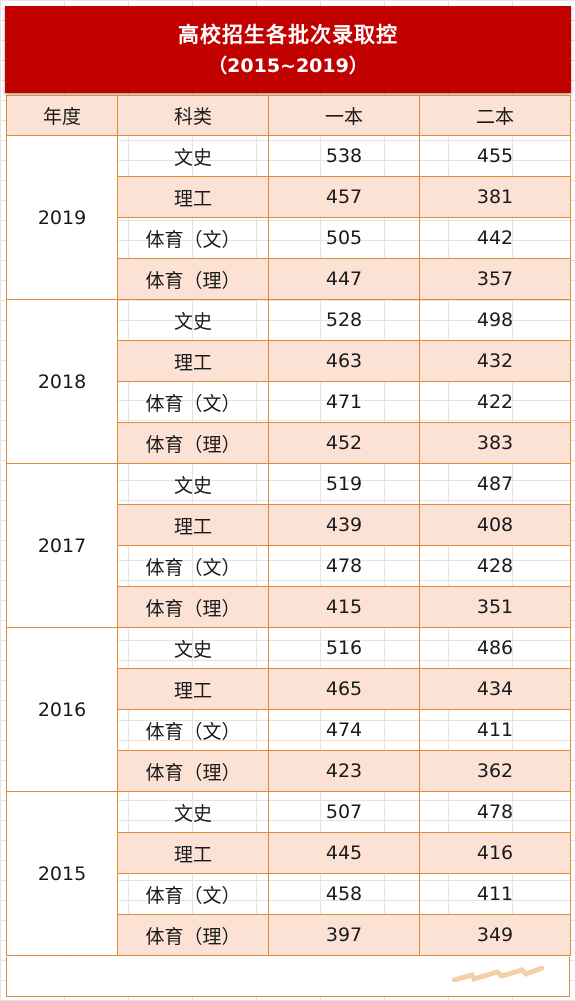 This screenshot has height=1001, width=575. I want to click on tier1-cell: 457, so click(344, 197).